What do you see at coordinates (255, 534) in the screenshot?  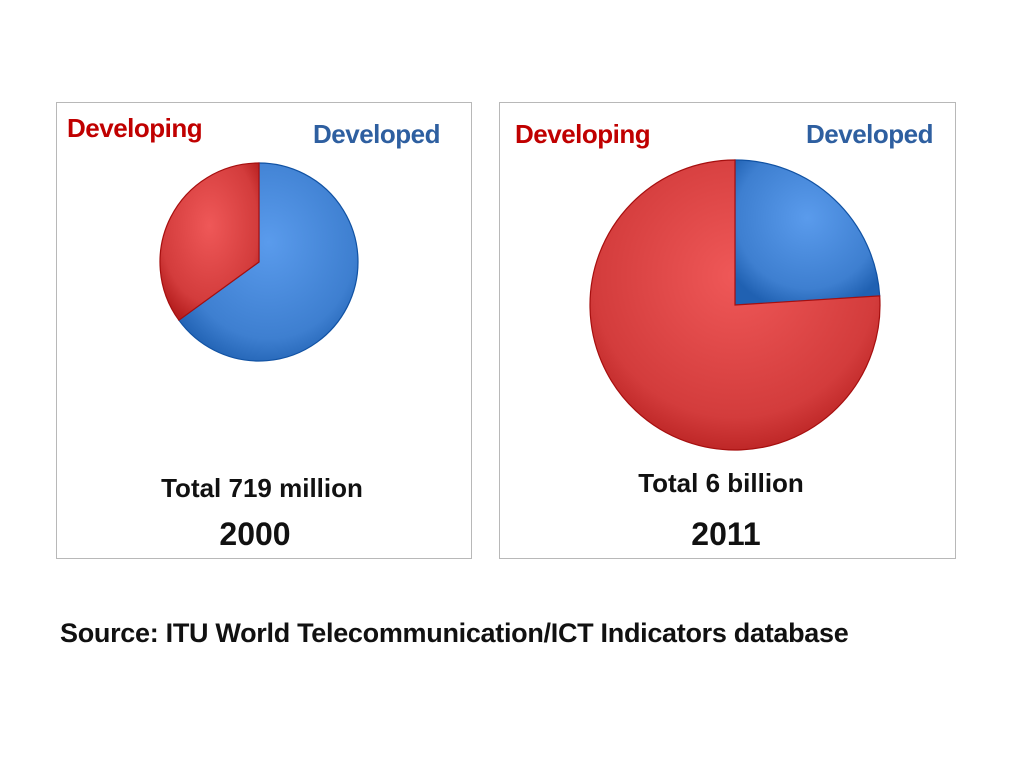 I see `year-label: 2000` at bounding box center [255, 534].